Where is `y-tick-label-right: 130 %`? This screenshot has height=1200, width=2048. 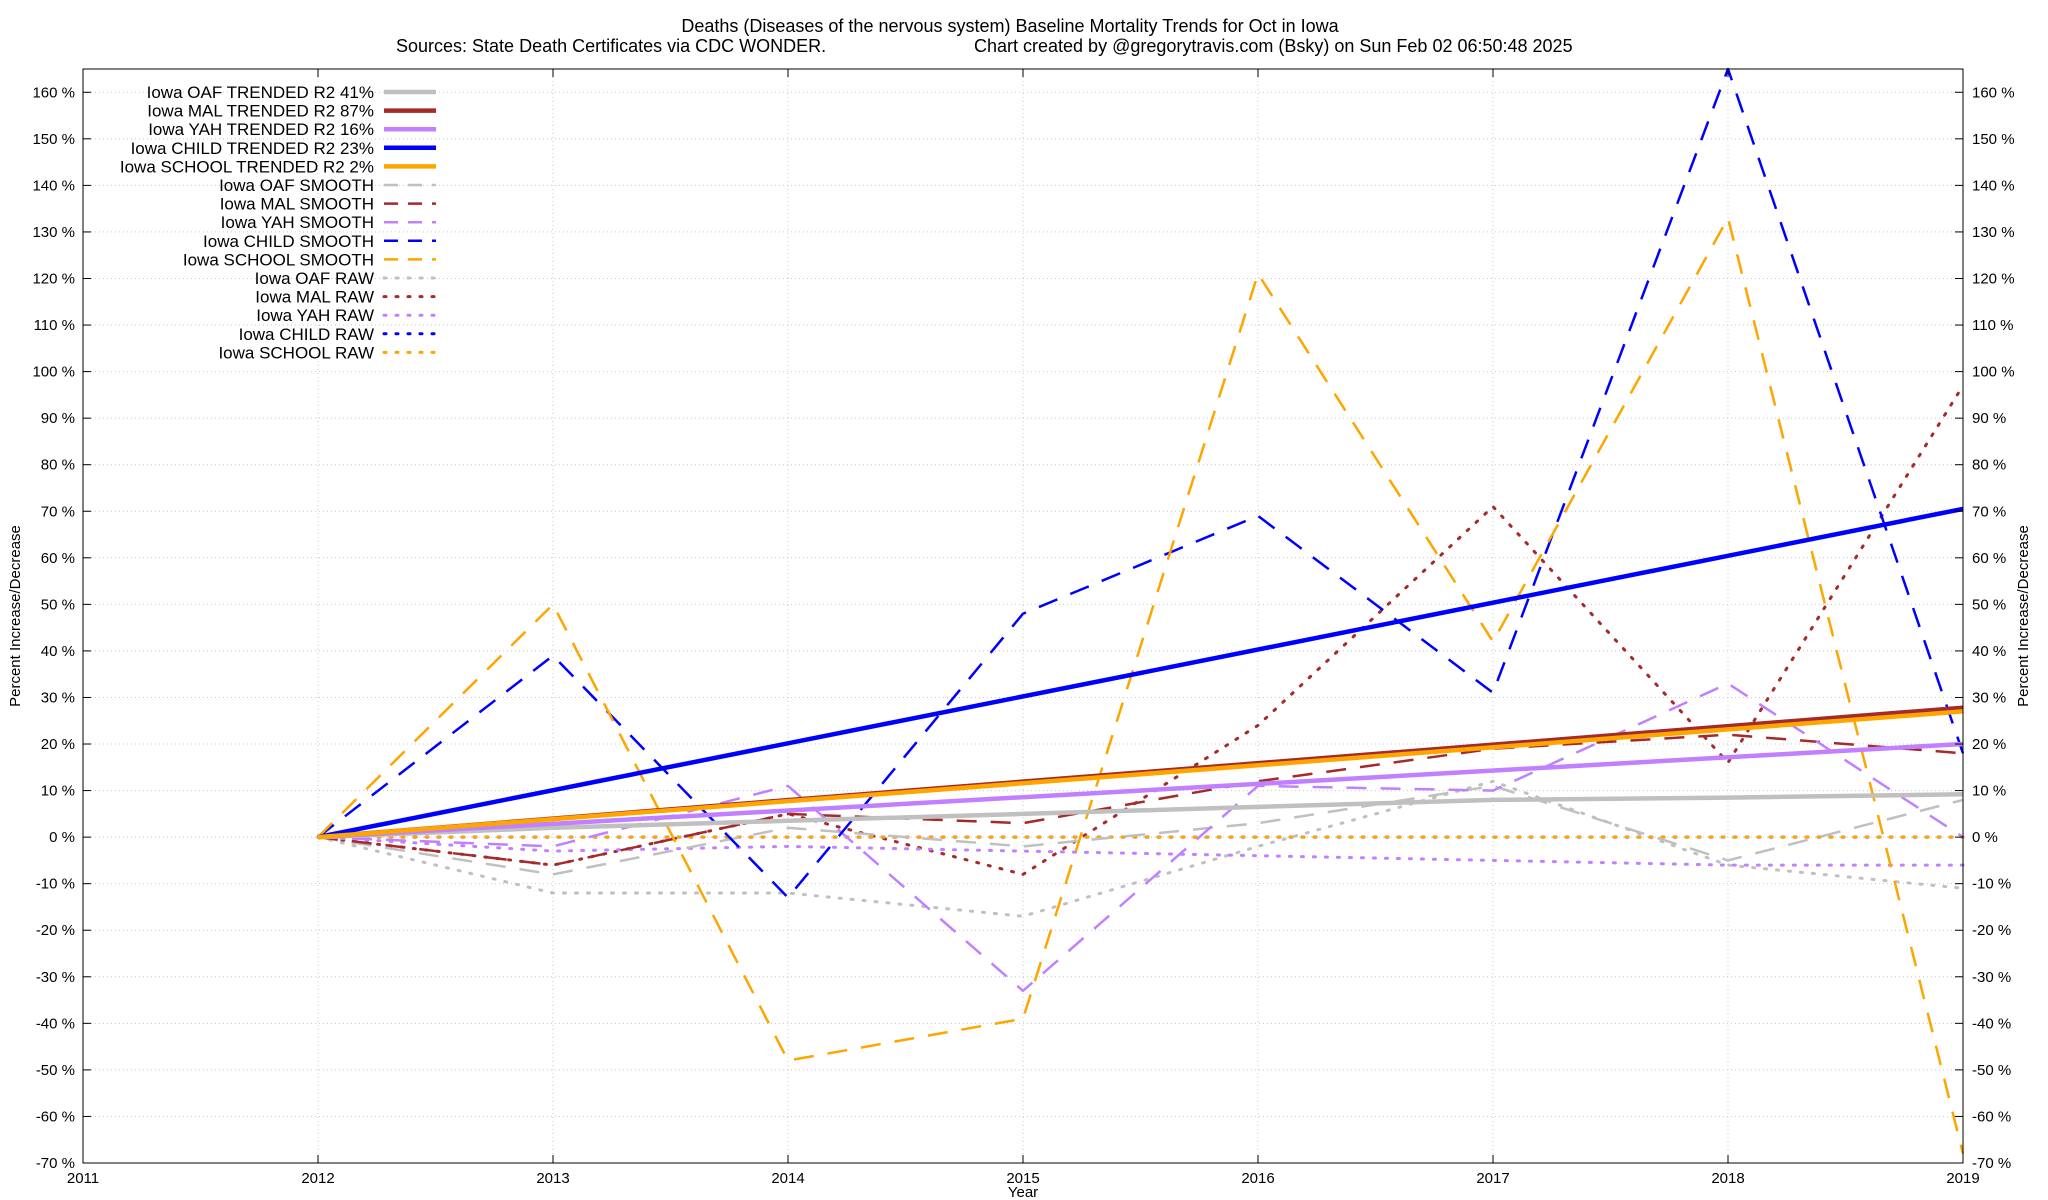 y-tick-label-right: 130 % is located at coordinates (1993, 232).